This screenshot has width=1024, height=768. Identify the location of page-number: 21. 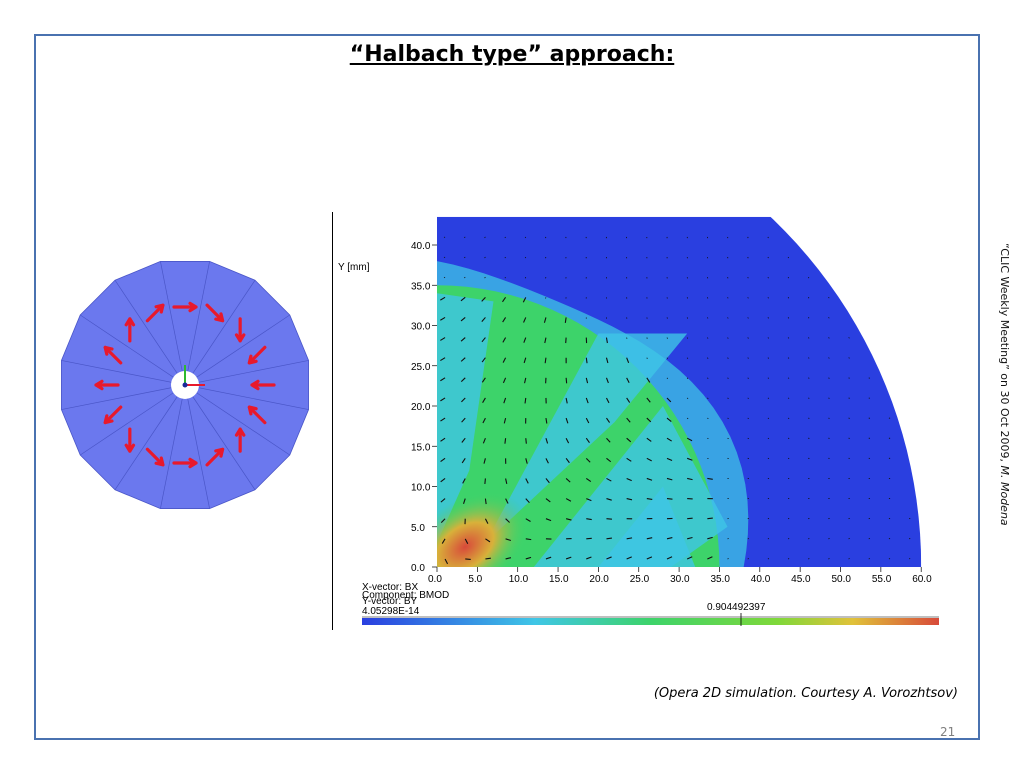
(948, 732).